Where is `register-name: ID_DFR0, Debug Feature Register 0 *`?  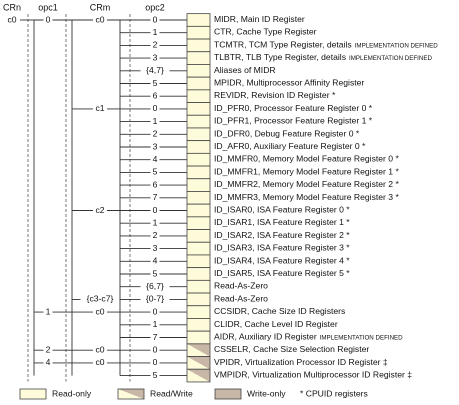 register-name: ID_DFR0, Debug Feature Register 0 * is located at coordinates (287, 134).